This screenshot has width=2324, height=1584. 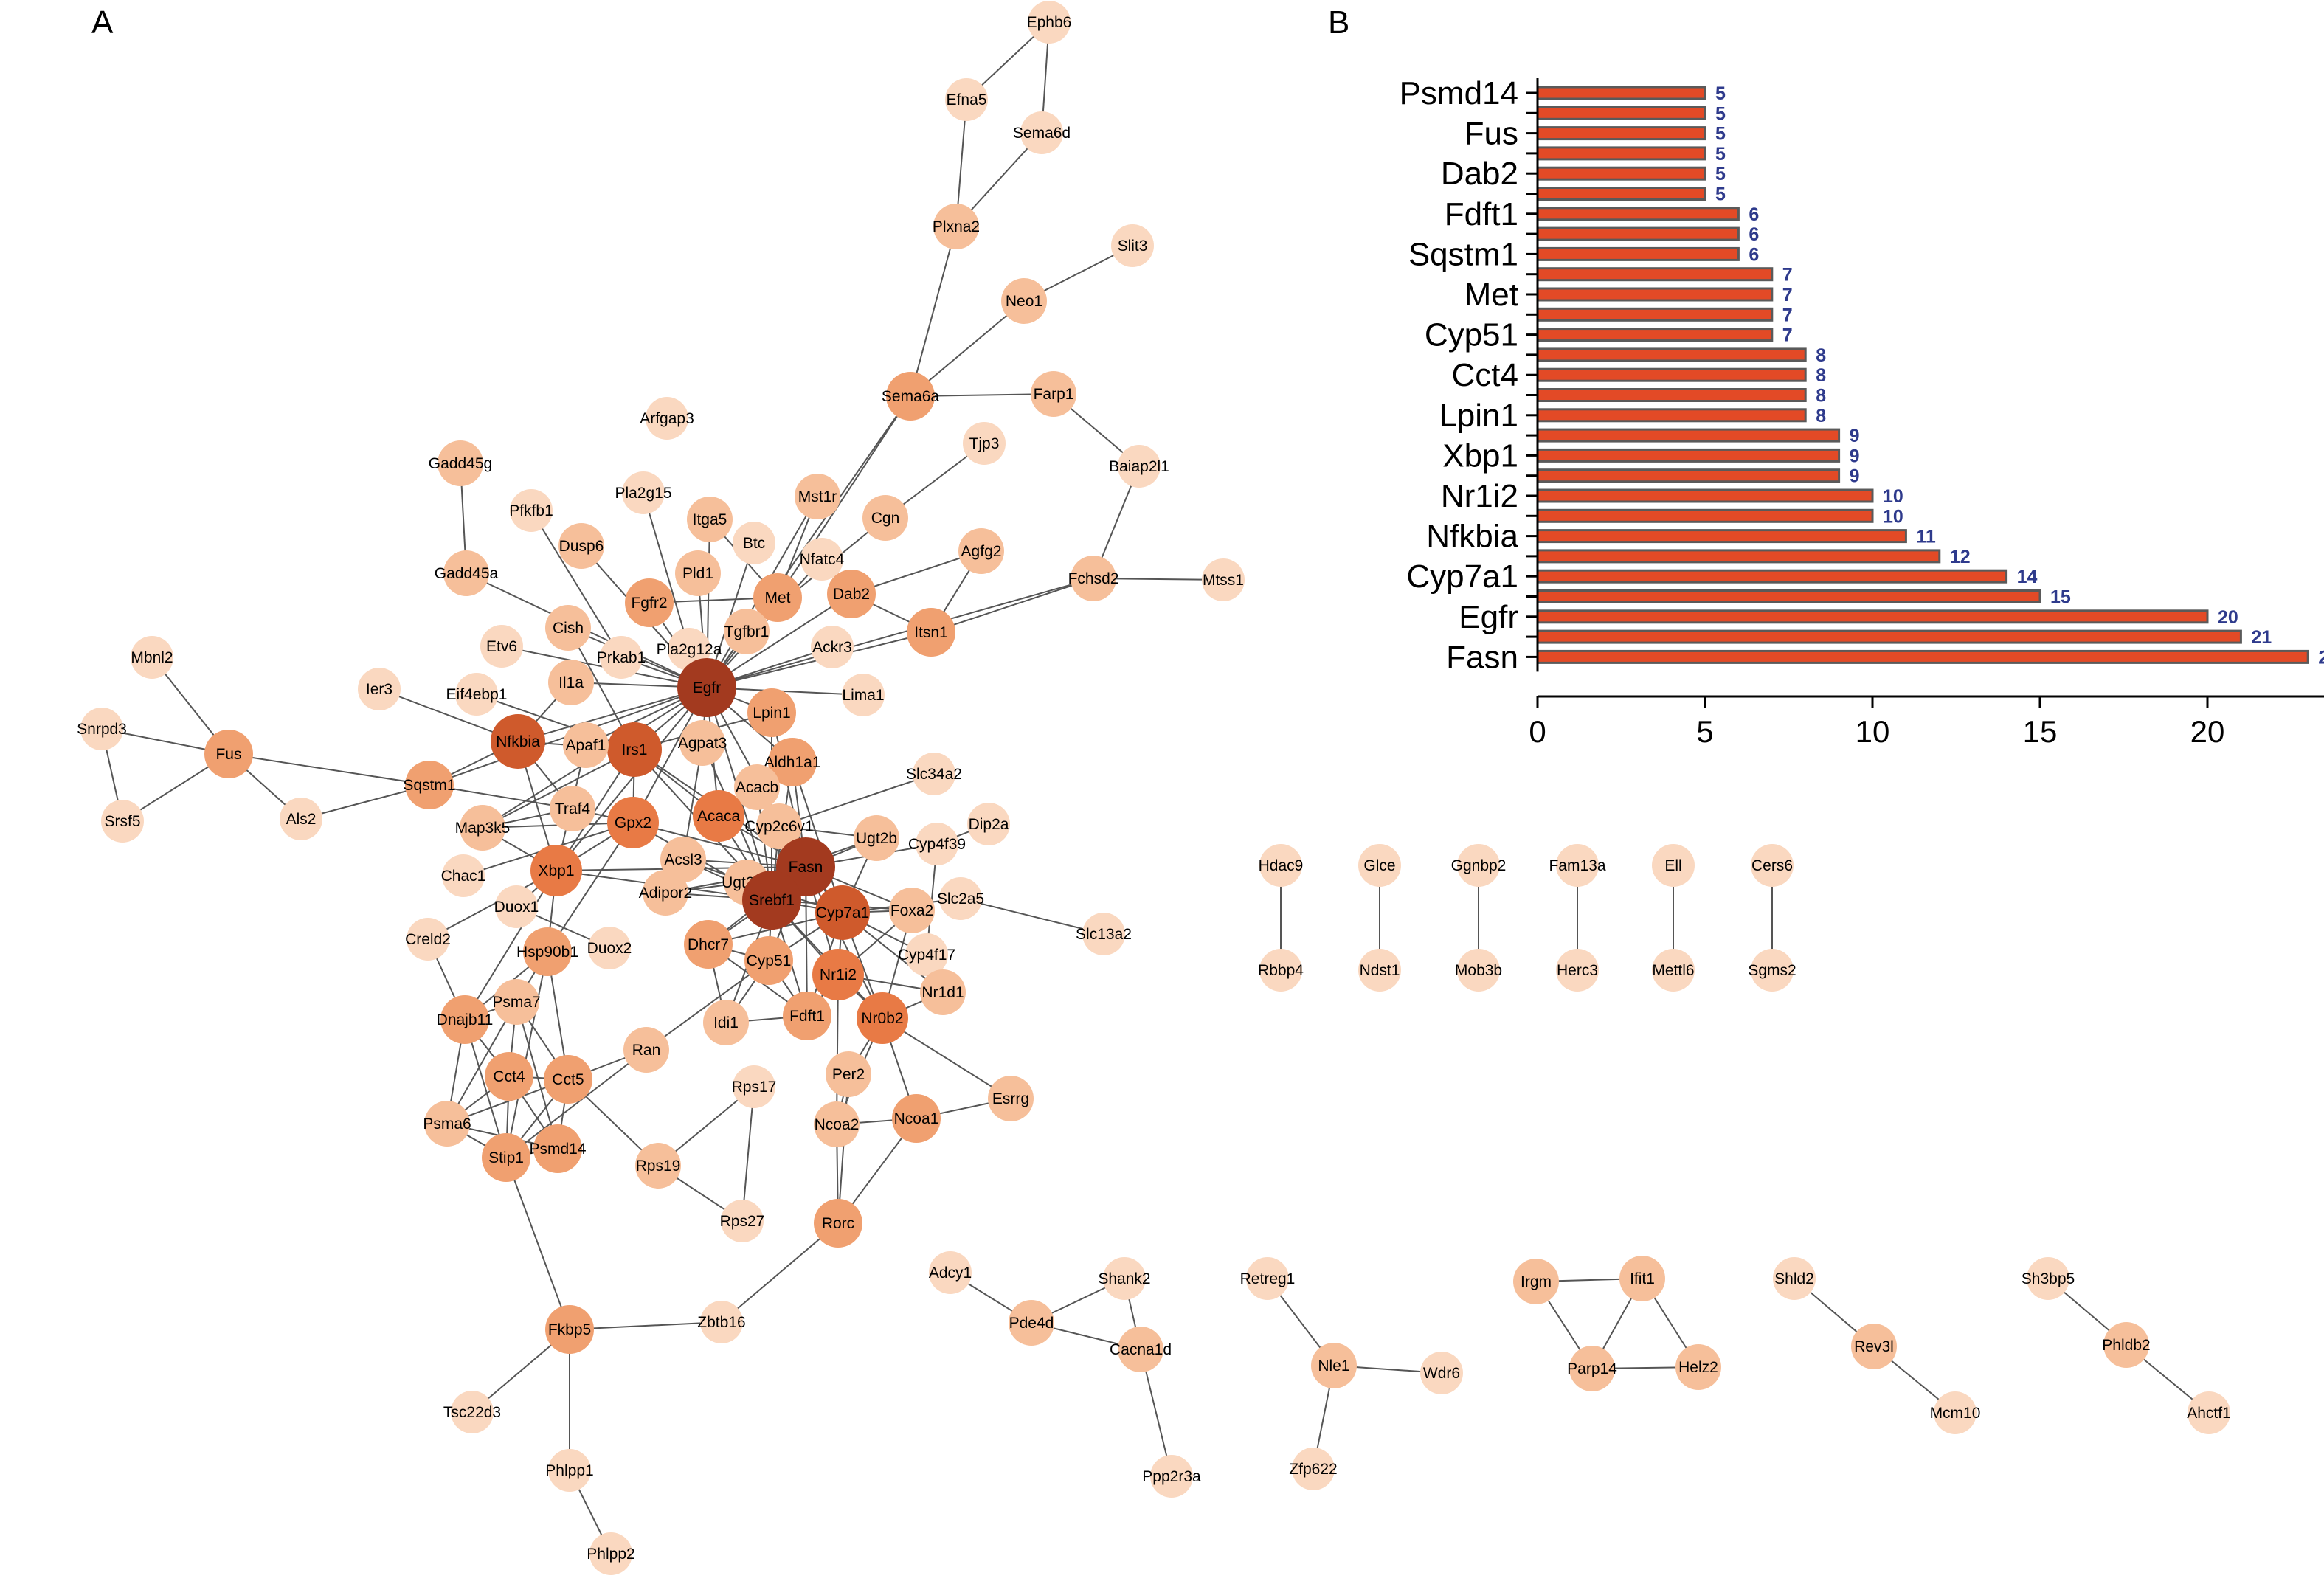 What do you see at coordinates (876, 838) in the screenshot?
I see `node-ugt2b: Ugt2b` at bounding box center [876, 838].